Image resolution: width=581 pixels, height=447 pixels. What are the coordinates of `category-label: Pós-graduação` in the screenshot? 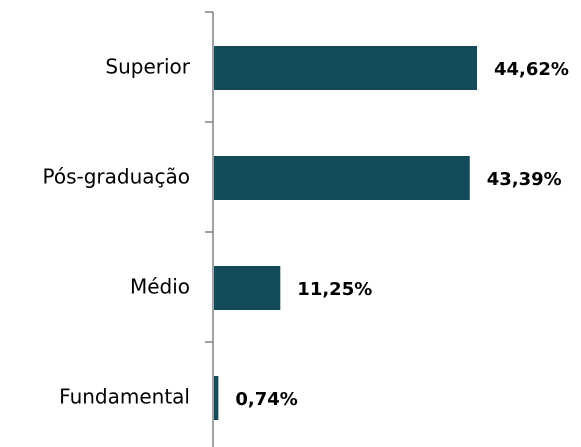 It's located at (116, 177).